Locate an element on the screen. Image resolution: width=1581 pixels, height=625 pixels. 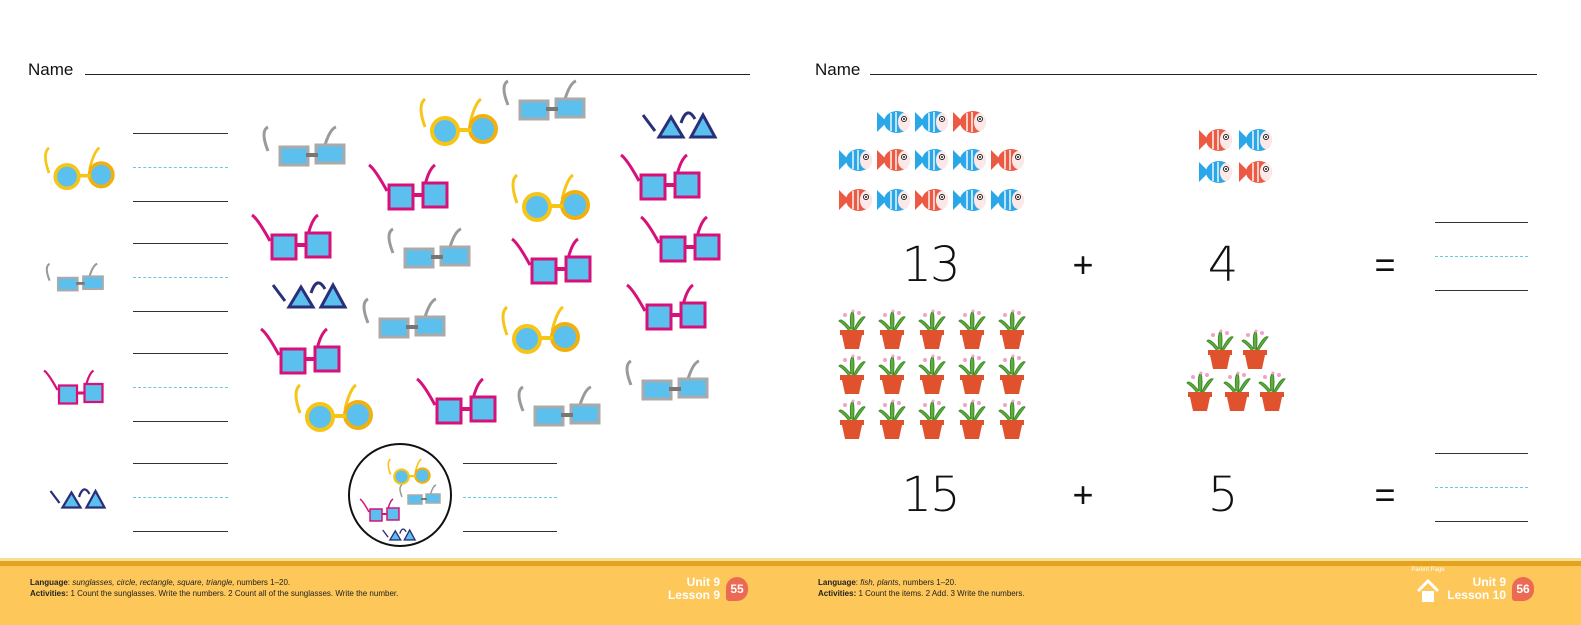
total-circle is located at coordinates (400, 495).